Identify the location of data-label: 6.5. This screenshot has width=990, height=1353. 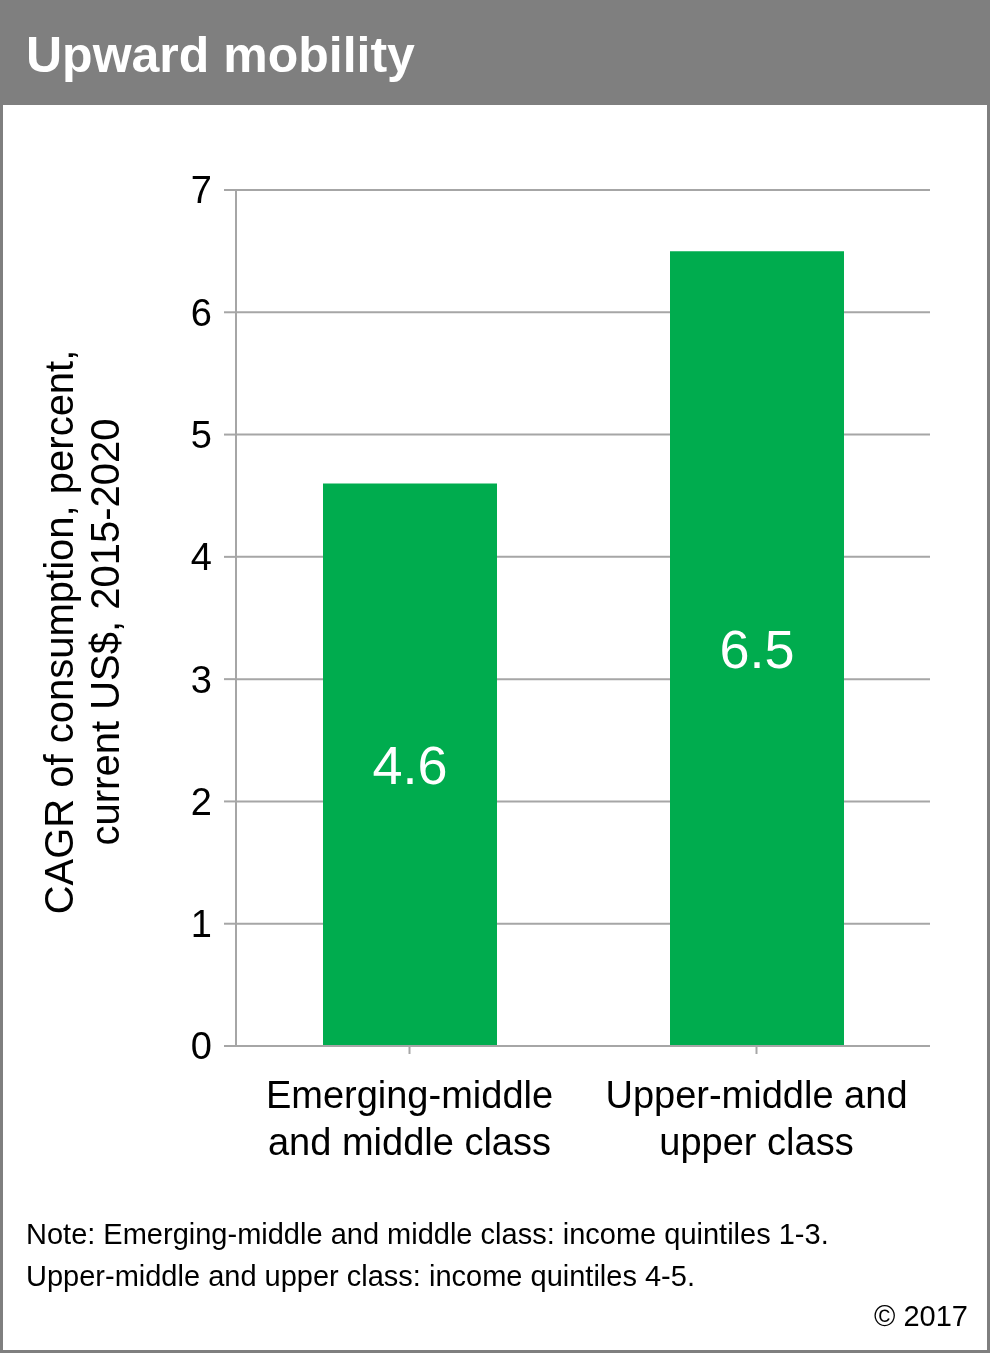
(757, 648).